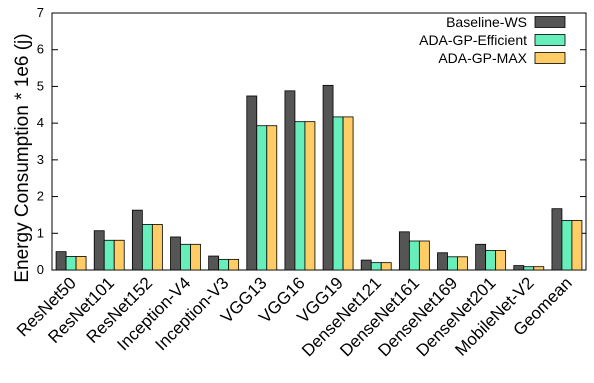 Image resolution: width=594 pixels, height=383 pixels. What do you see at coordinates (22, 157) in the screenshot?
I see `y-axis-title: Energy Consumption * 1e6 (j)` at bounding box center [22, 157].